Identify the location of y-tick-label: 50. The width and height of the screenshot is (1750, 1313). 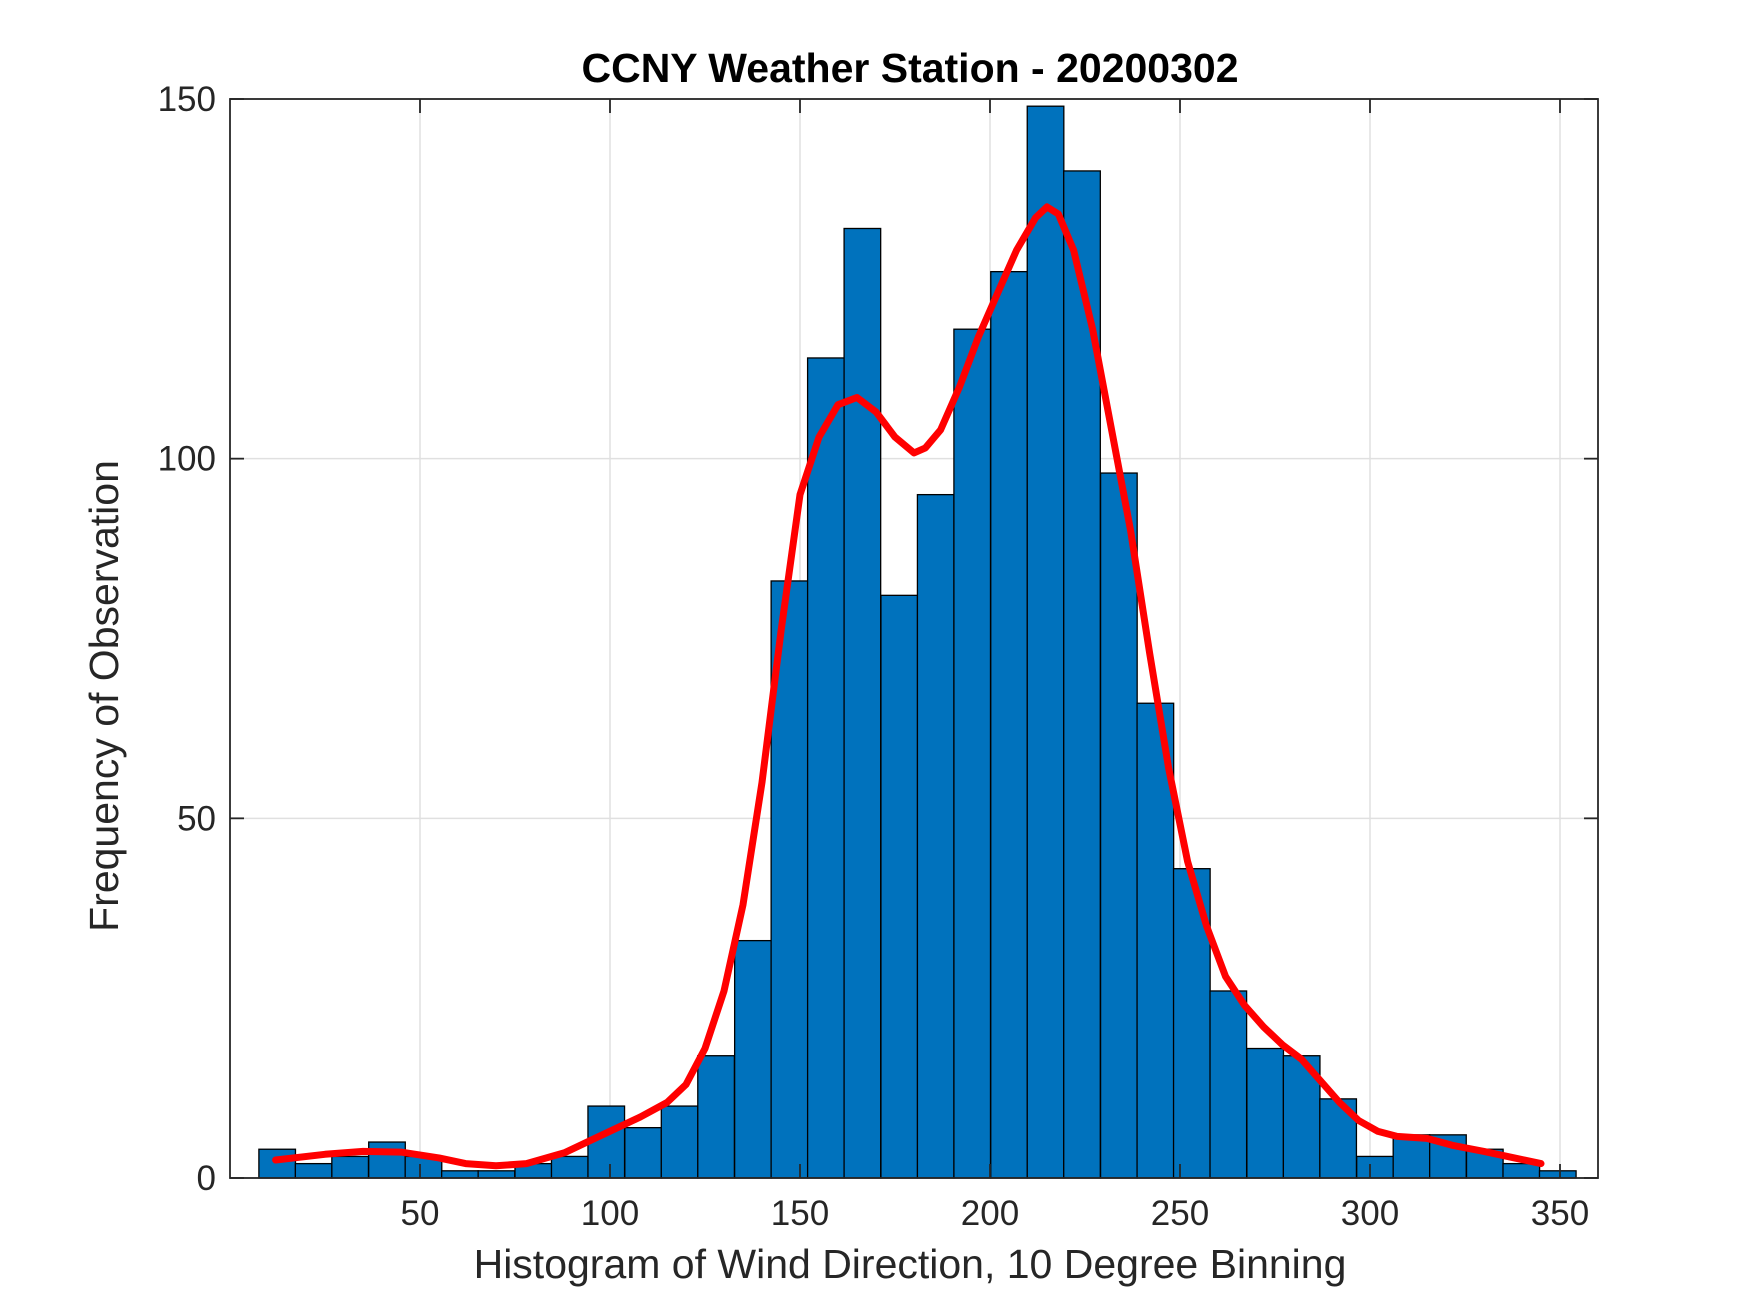
(196, 818).